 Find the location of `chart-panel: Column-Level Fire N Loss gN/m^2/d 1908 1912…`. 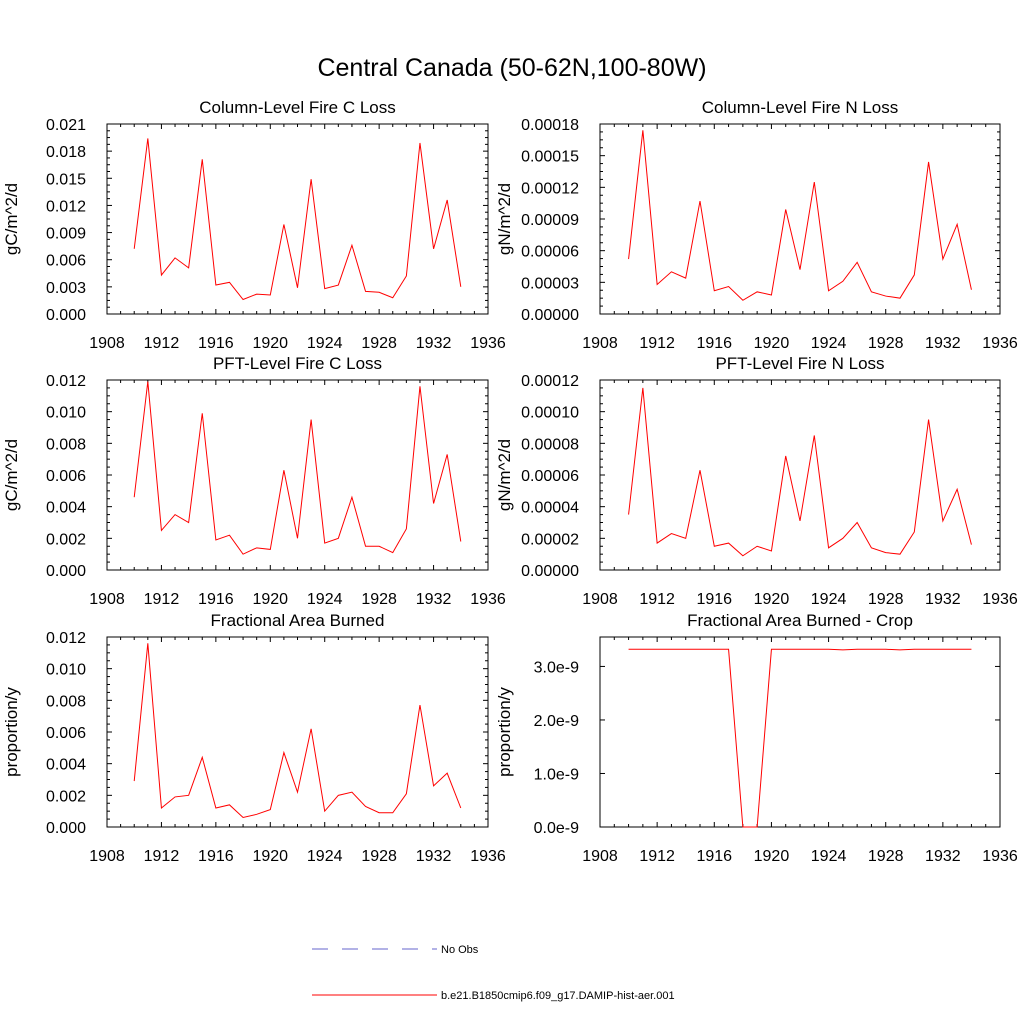

chart-panel: Column-Level Fire N Loss gN/m^2/d 1908 1912… is located at coordinates (756, 225).